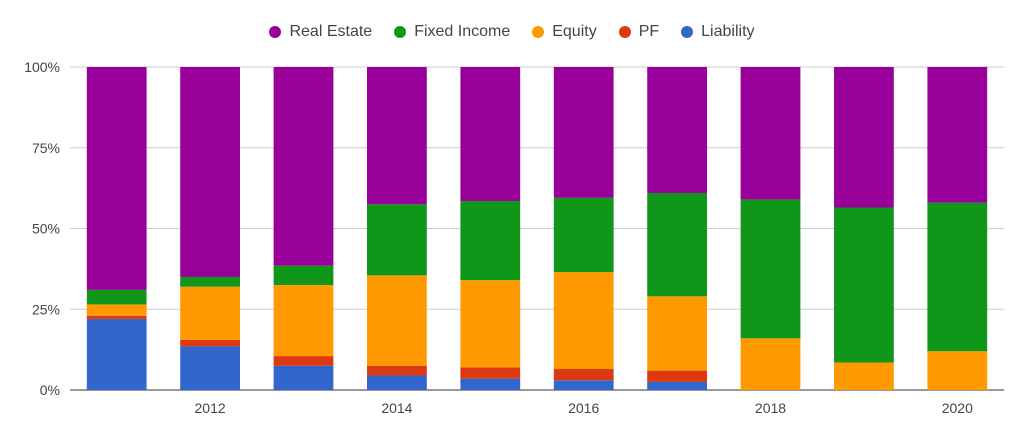 This screenshot has width=1024, height=438. Describe the element at coordinates (303, 361) in the screenshot. I see `bar-segment-pf-2013` at that location.